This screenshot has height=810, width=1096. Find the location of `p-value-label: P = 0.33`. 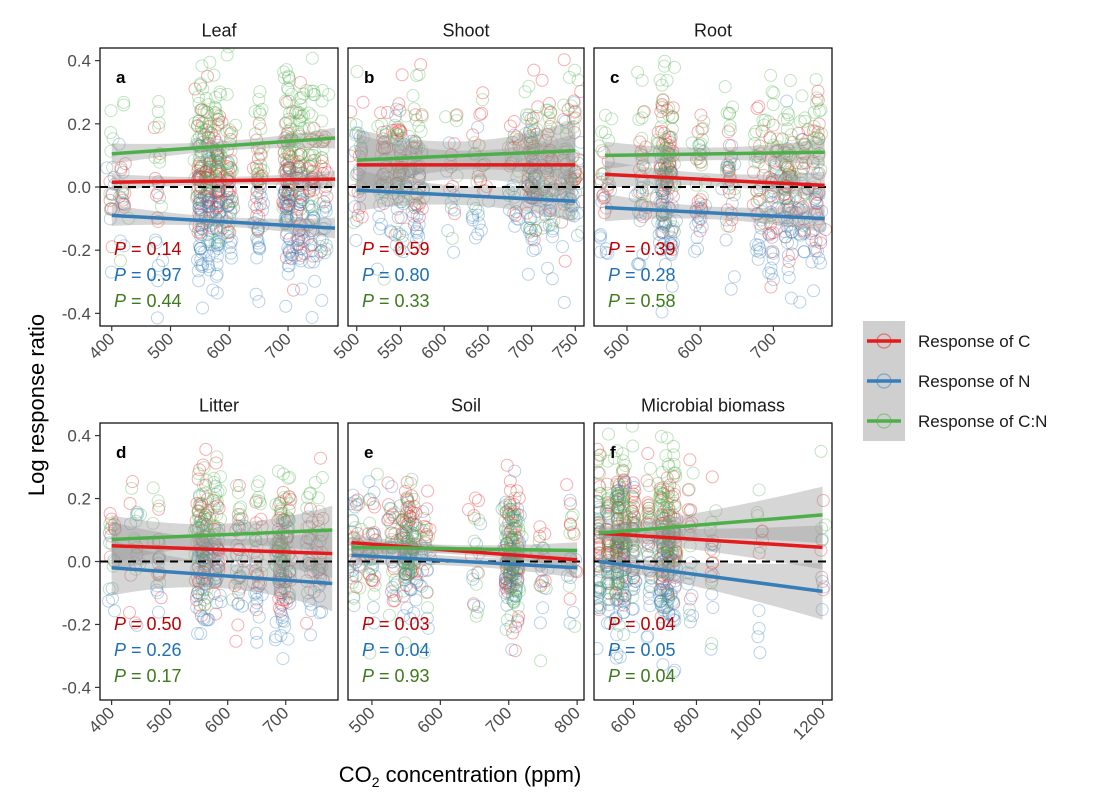

p-value-label: P = 0.33 is located at coordinates (396, 301).